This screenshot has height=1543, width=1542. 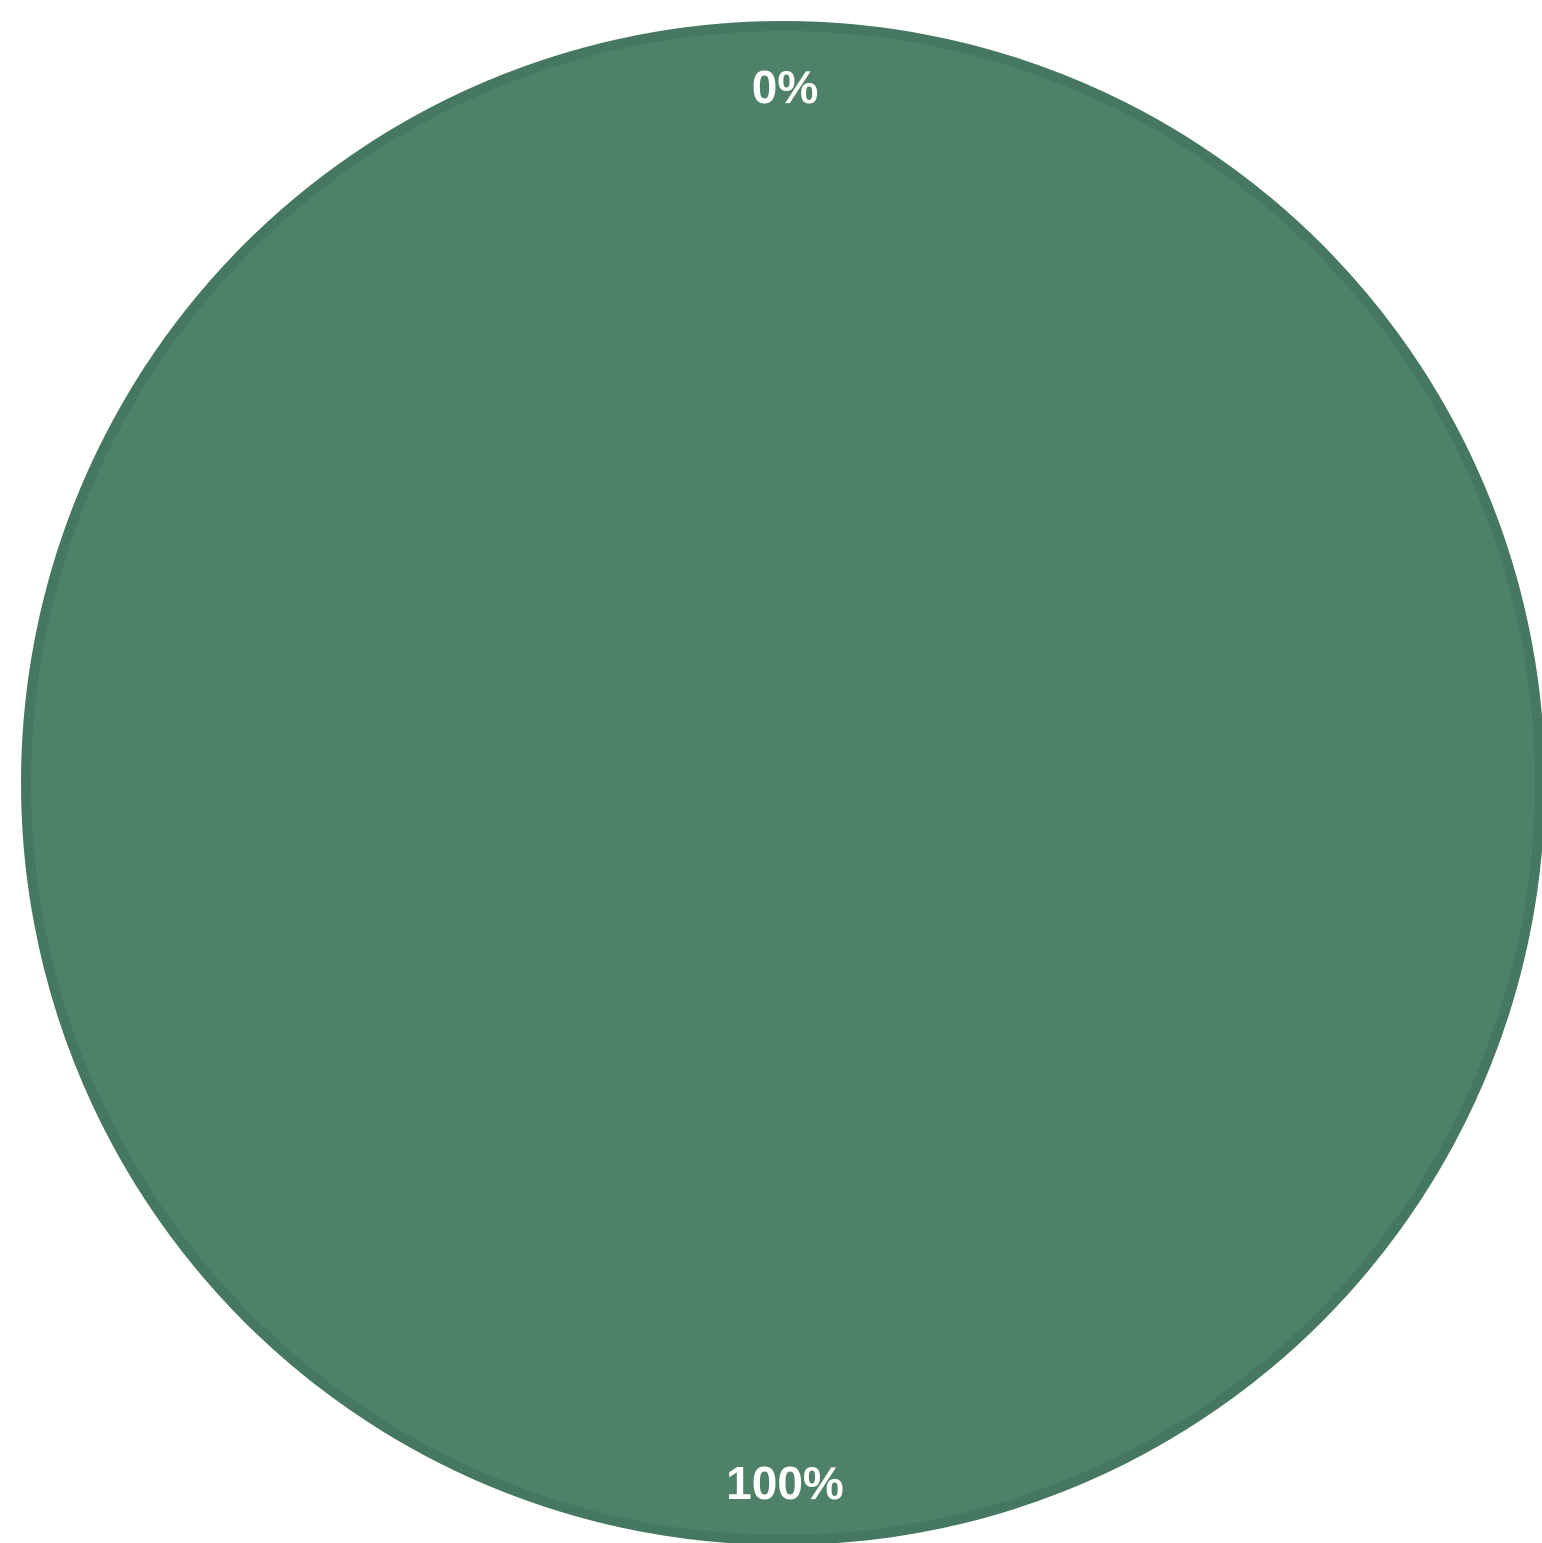 I want to click on pie-data-labels: 0% 100%, so click(x=785, y=785).